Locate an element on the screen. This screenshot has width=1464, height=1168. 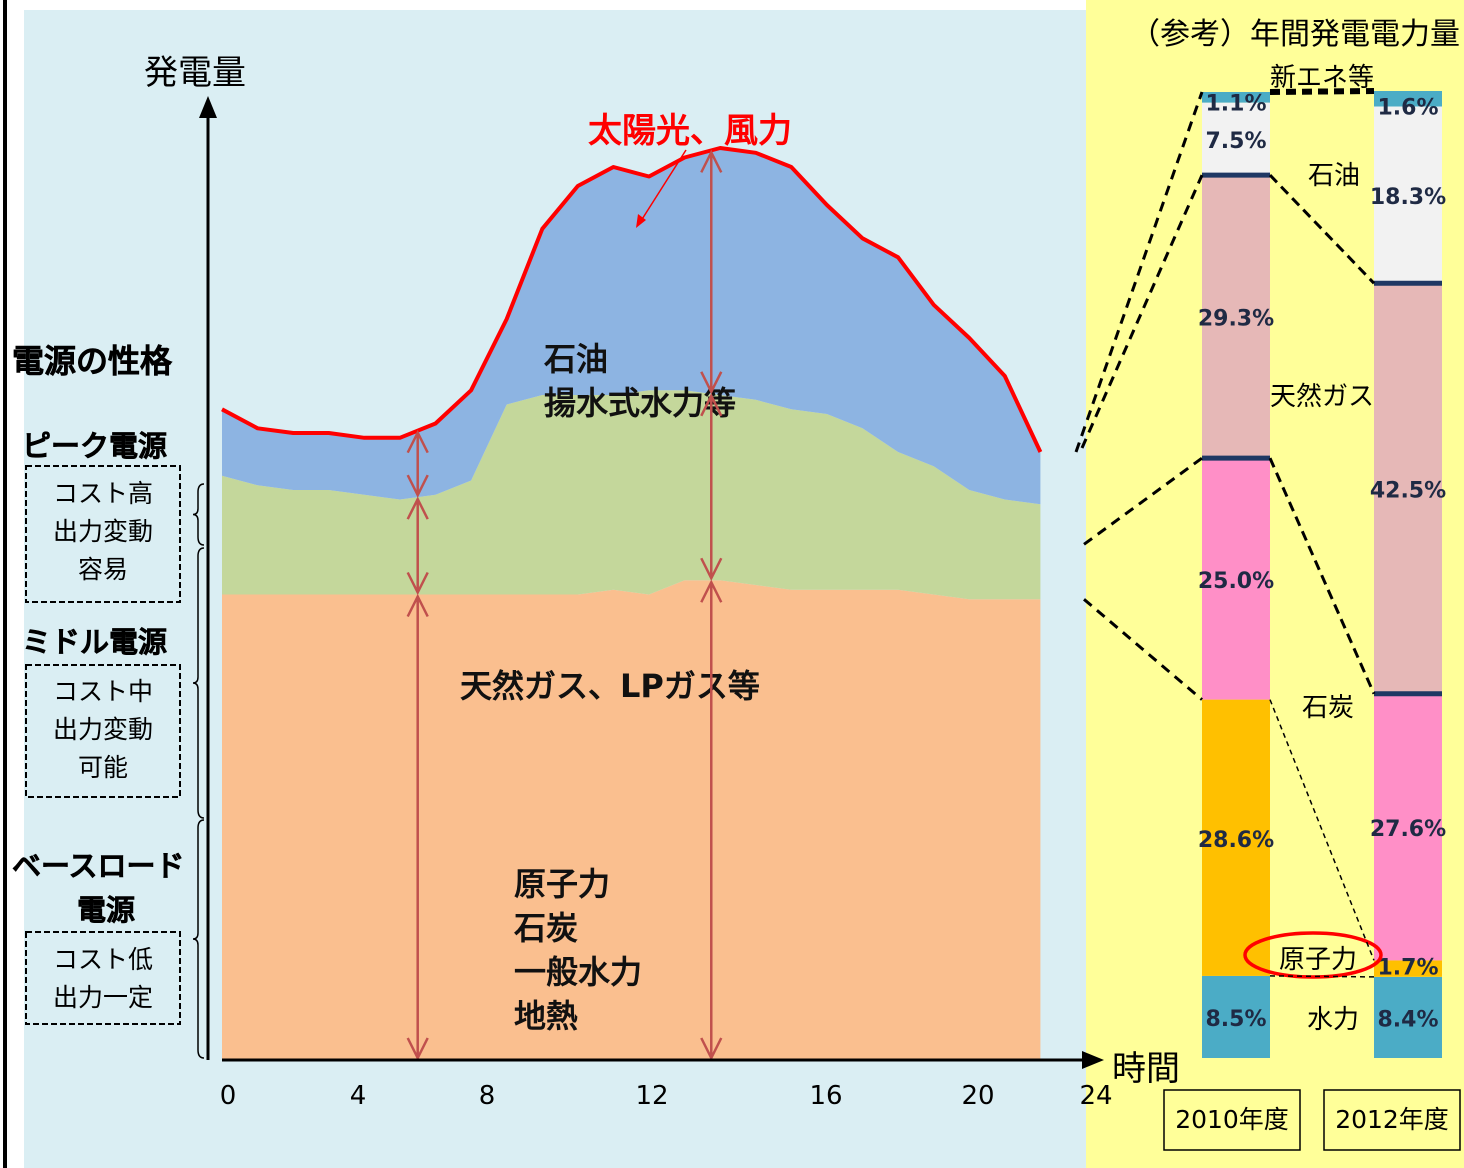
middle-source-box is located at coordinates (103, 731).